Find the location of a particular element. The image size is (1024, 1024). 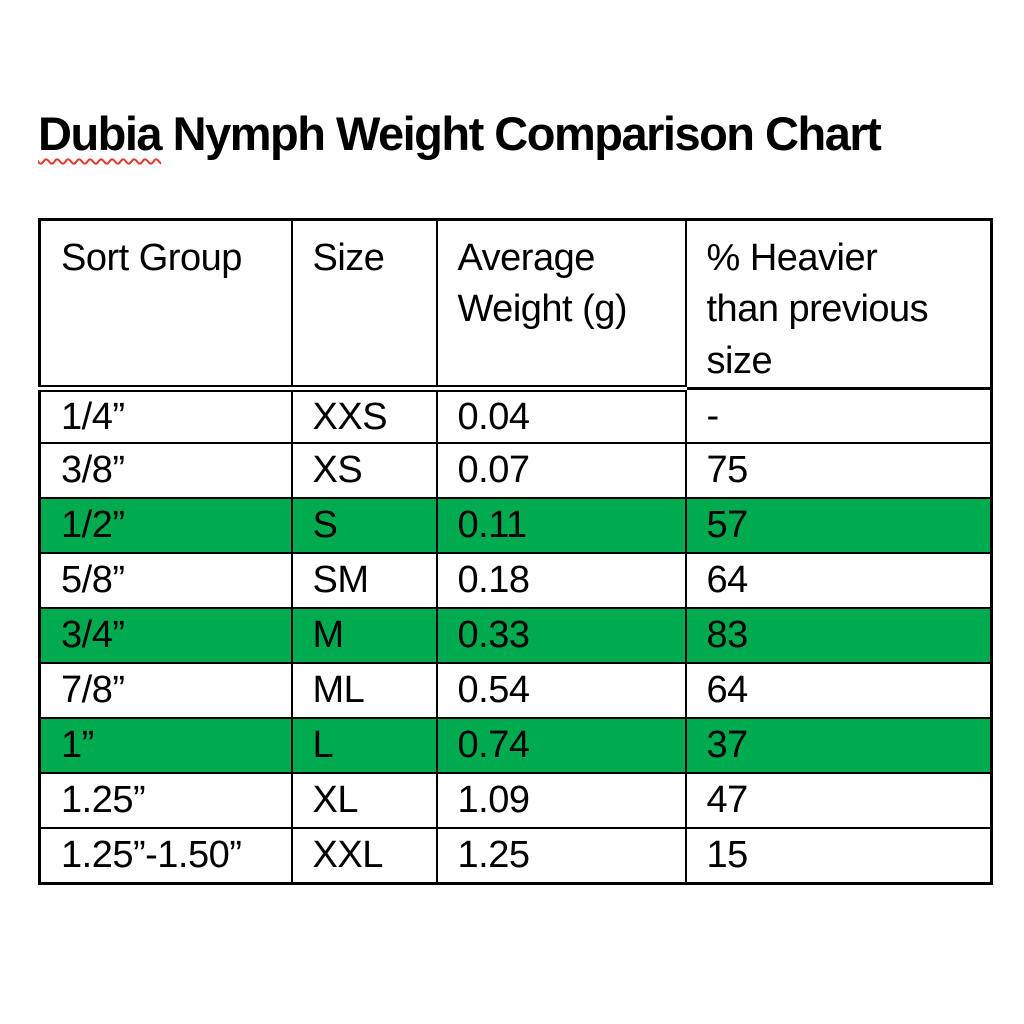

table-row-sm: 5/8” SM 0.18 64 is located at coordinates (515, 581).